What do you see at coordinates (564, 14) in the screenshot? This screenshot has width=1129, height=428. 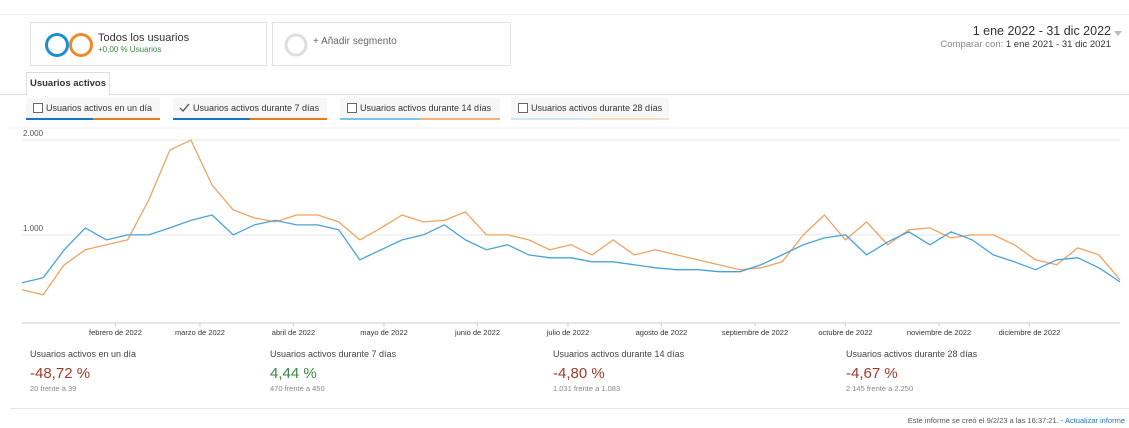 I see `top-rule` at bounding box center [564, 14].